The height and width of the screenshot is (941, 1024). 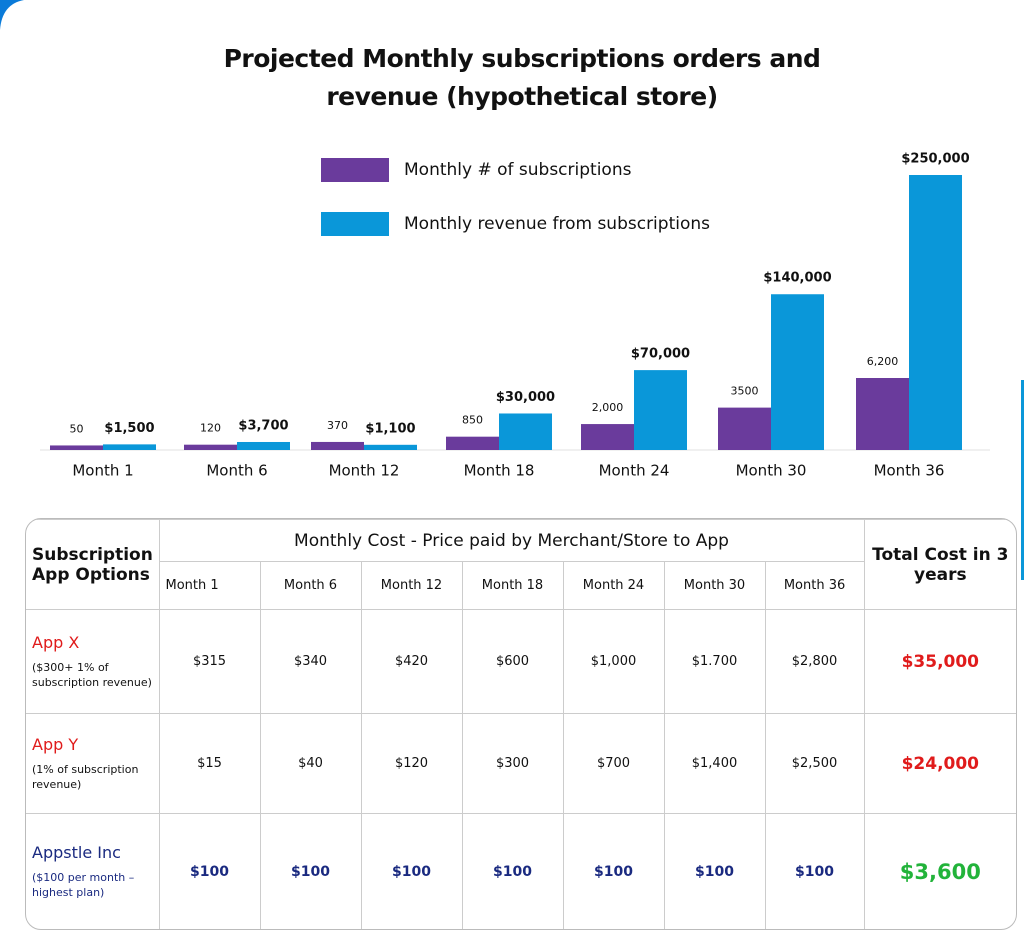 I want to click on cost: $40, so click(x=310, y=763).